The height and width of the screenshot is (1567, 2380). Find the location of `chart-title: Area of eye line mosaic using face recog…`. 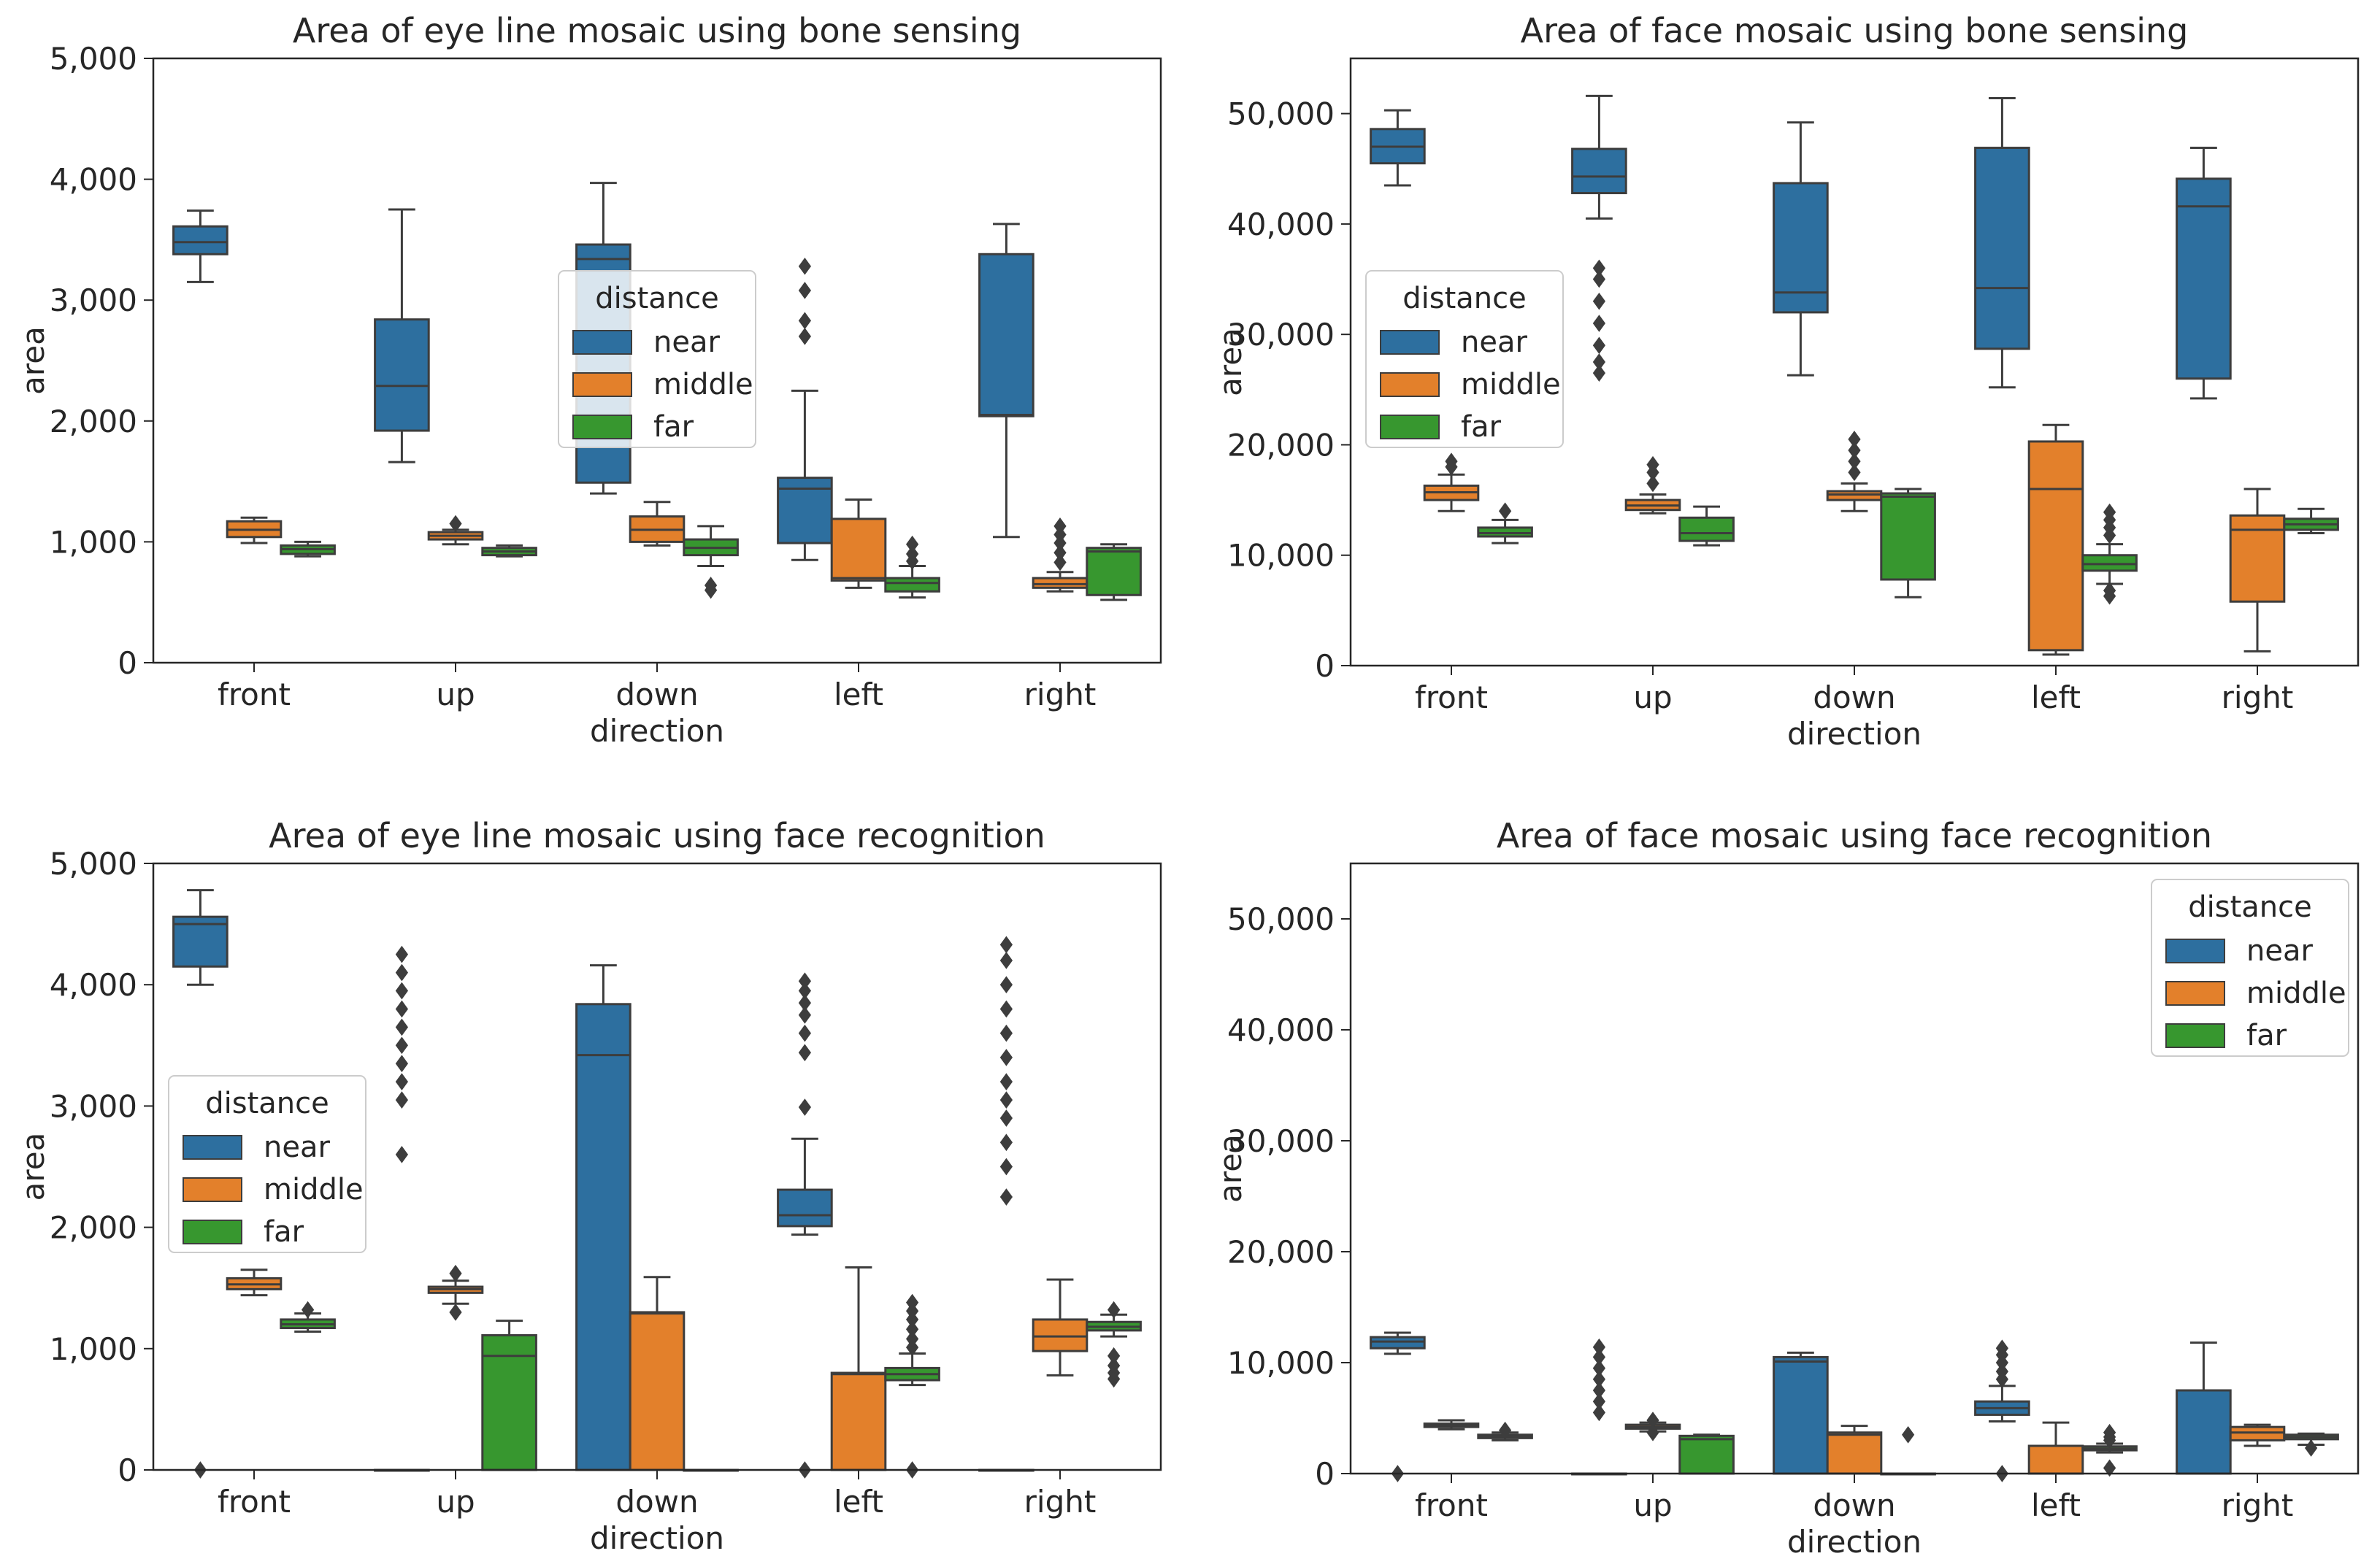

chart-title: Area of eye line mosaic using face recog… is located at coordinates (657, 835).